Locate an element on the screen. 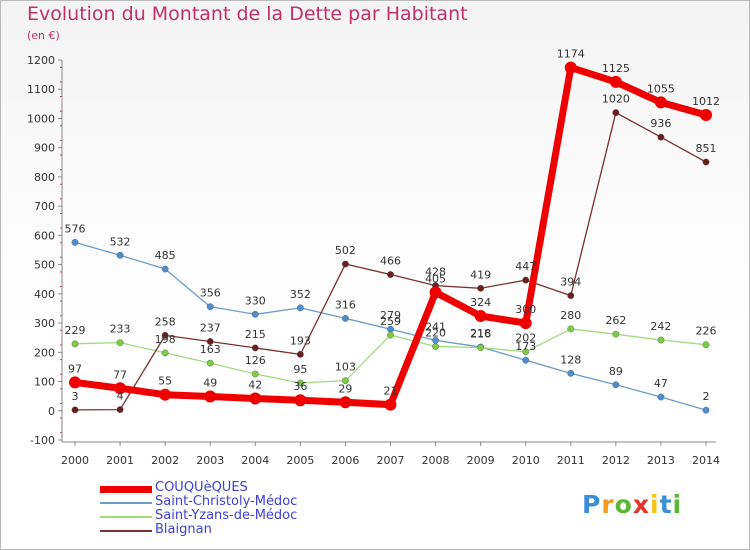  data-label: 215 is located at coordinates (255, 334).